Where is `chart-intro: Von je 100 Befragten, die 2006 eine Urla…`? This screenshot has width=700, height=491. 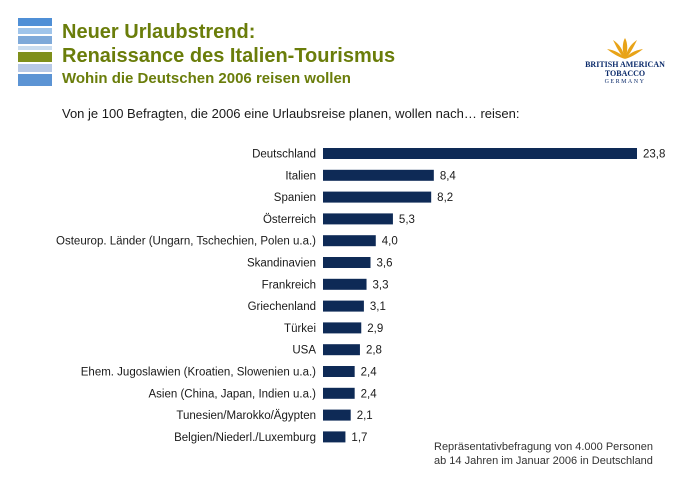 chart-intro: Von je 100 Befragten, die 2006 eine Urla… is located at coordinates (291, 113).